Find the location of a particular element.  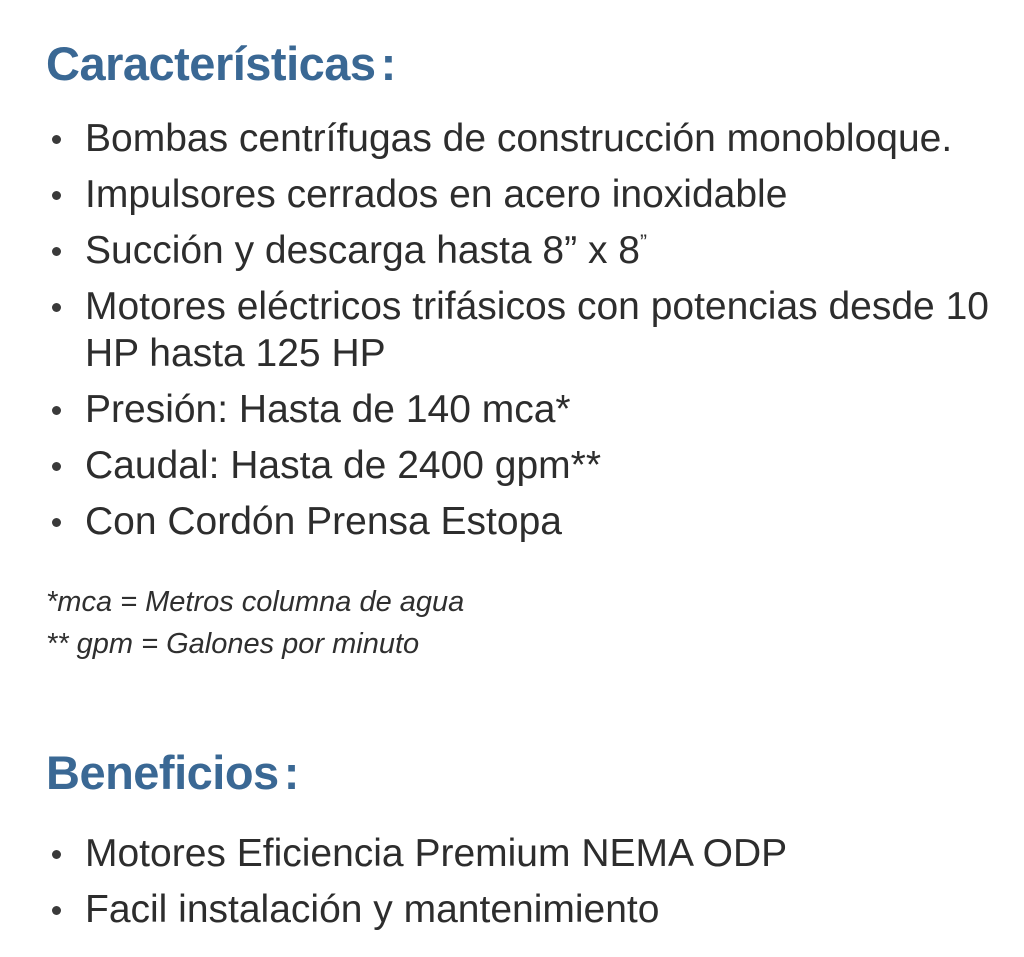

inch-mark-superscript: ” is located at coordinates (643, 242).